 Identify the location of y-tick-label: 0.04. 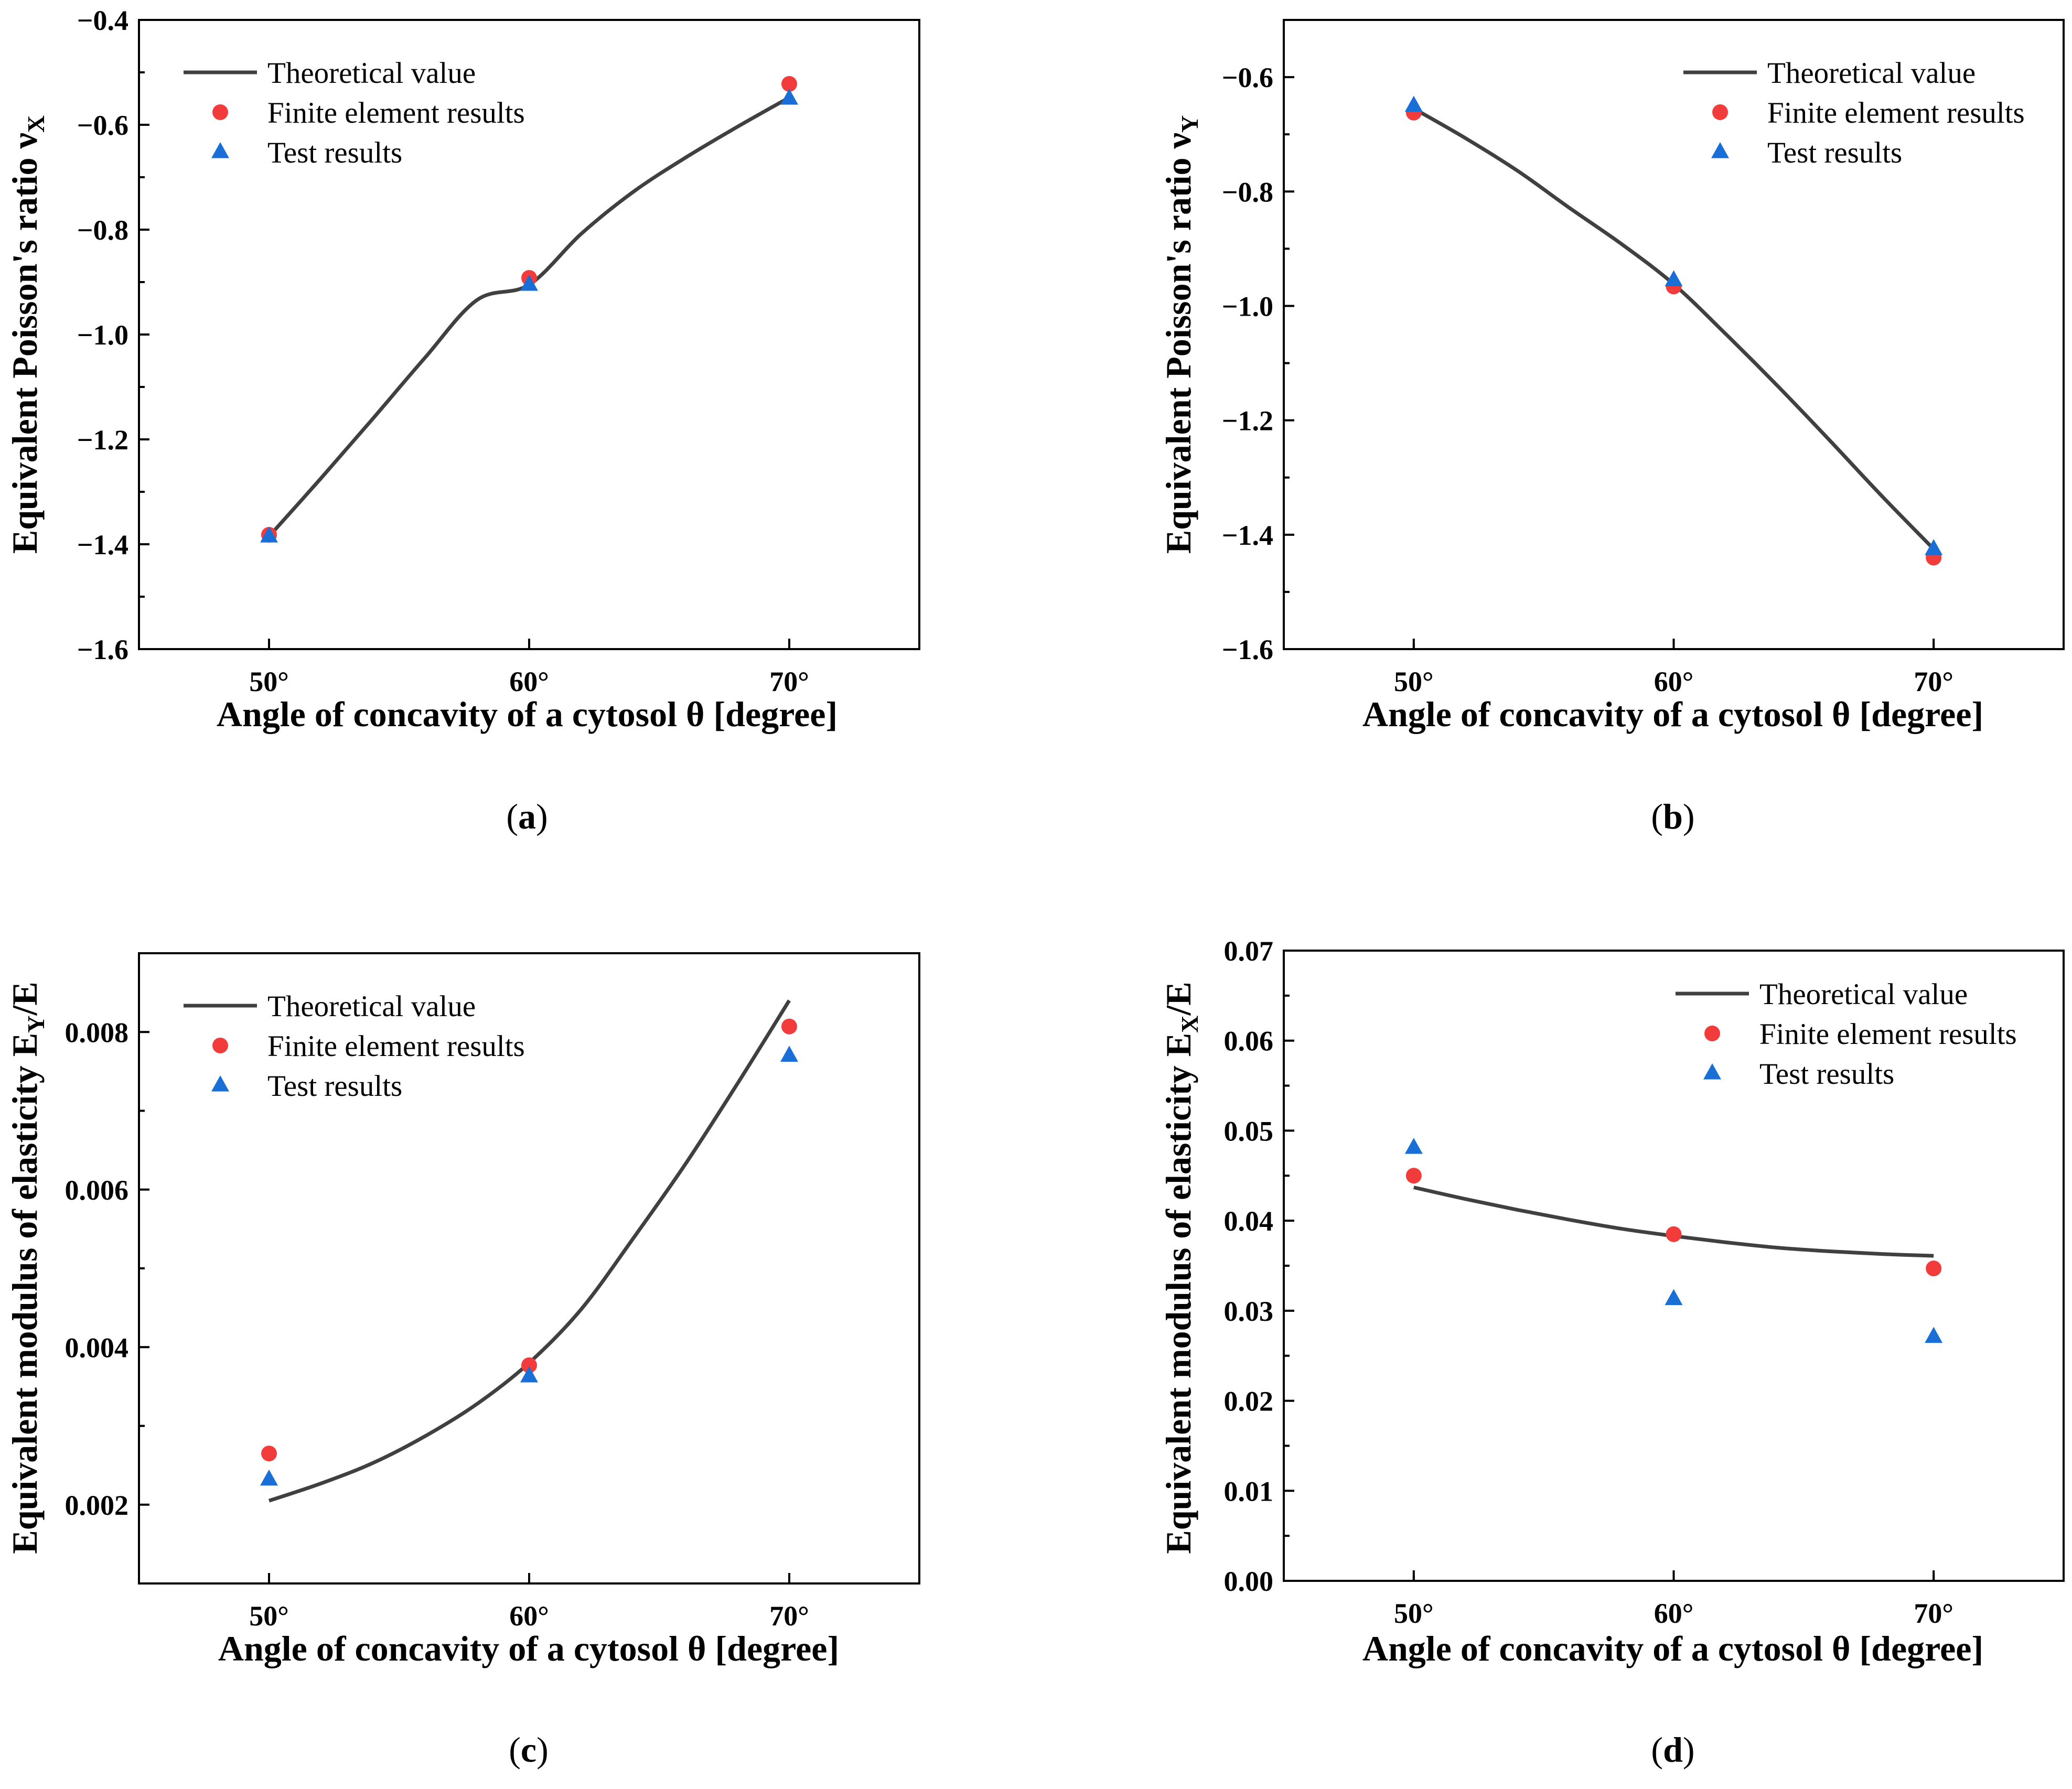
(1249, 1221).